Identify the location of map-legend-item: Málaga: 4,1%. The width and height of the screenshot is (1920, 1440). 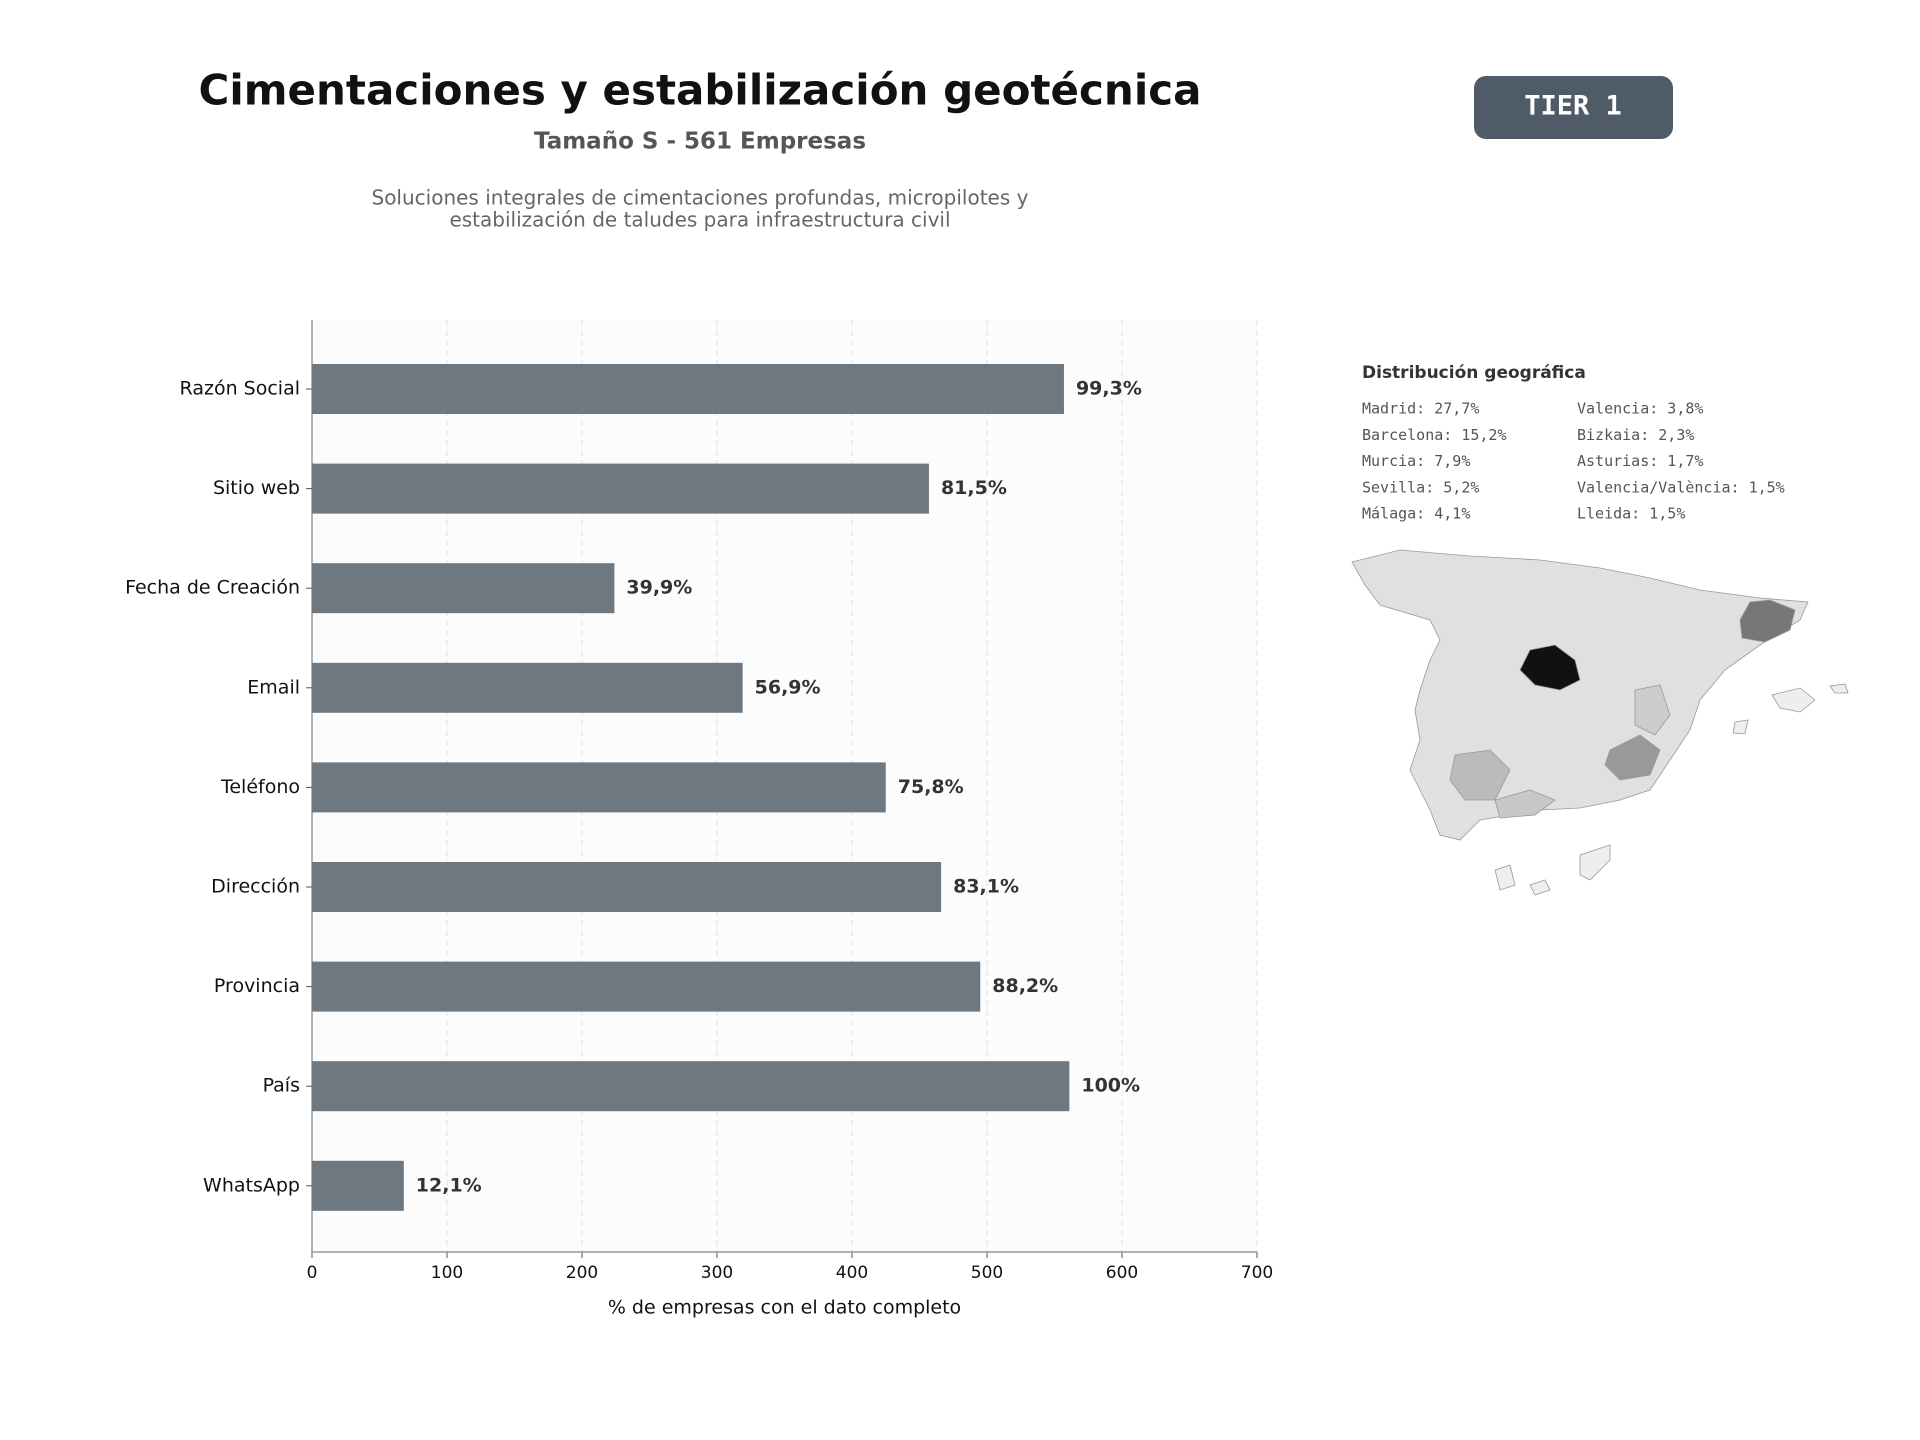
(1416, 514).